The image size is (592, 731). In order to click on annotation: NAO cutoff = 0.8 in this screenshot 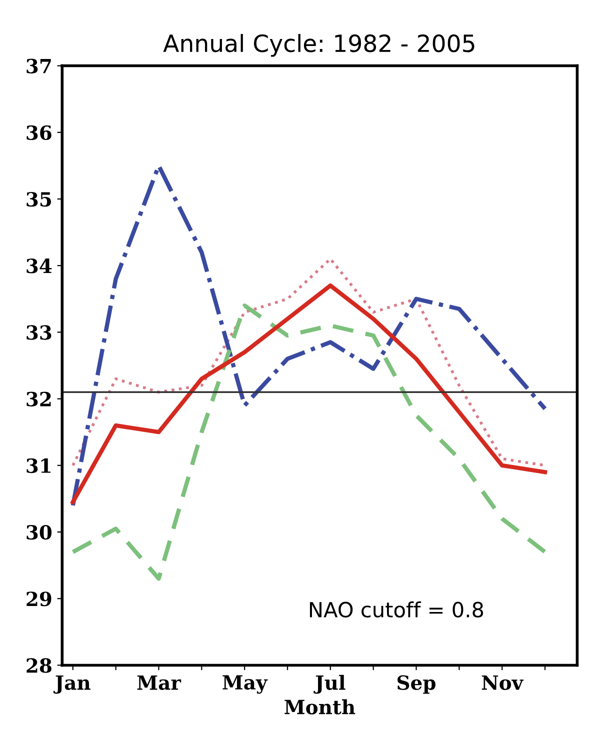, I will do `click(397, 609)`.